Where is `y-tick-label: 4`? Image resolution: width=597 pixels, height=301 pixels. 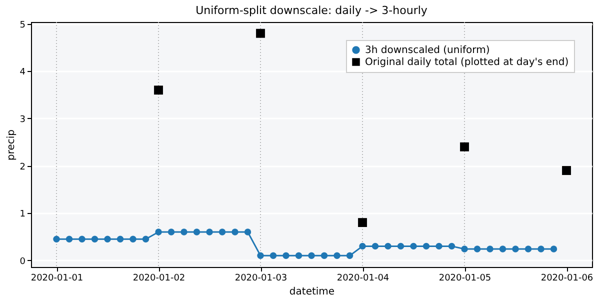
y-tick-label: 4 is located at coordinates (23, 73).